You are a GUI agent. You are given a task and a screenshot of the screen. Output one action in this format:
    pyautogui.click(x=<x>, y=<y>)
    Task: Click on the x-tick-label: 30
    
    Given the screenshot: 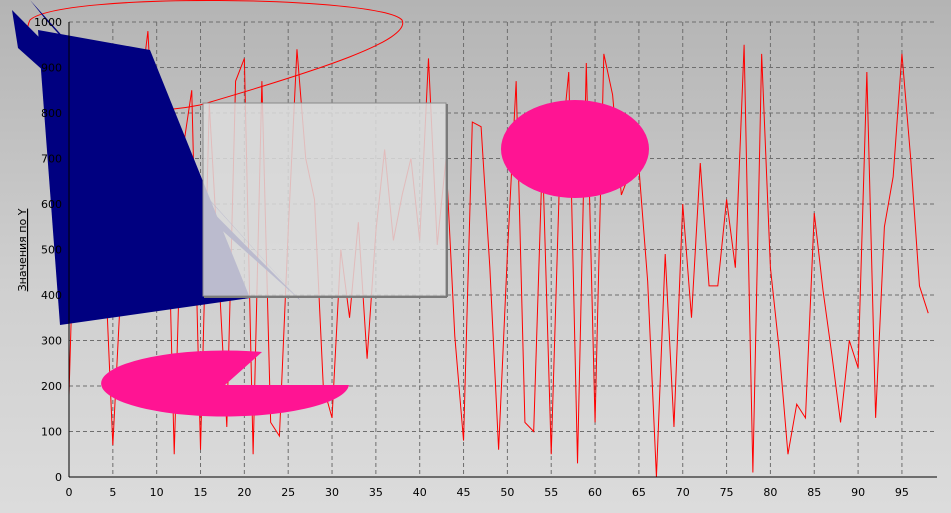 What is the action you would take?
    pyautogui.click(x=332, y=492)
    